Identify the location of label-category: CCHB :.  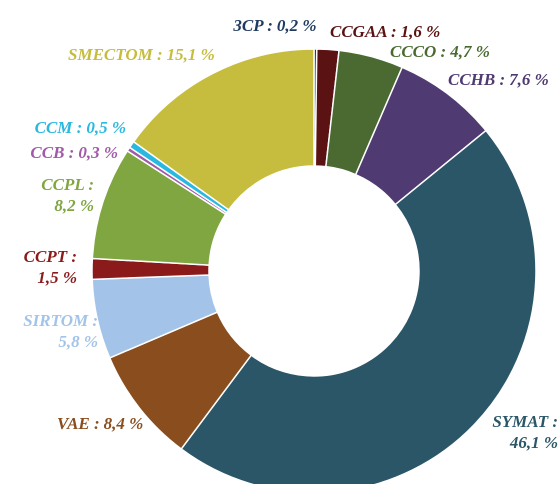
(476, 79).